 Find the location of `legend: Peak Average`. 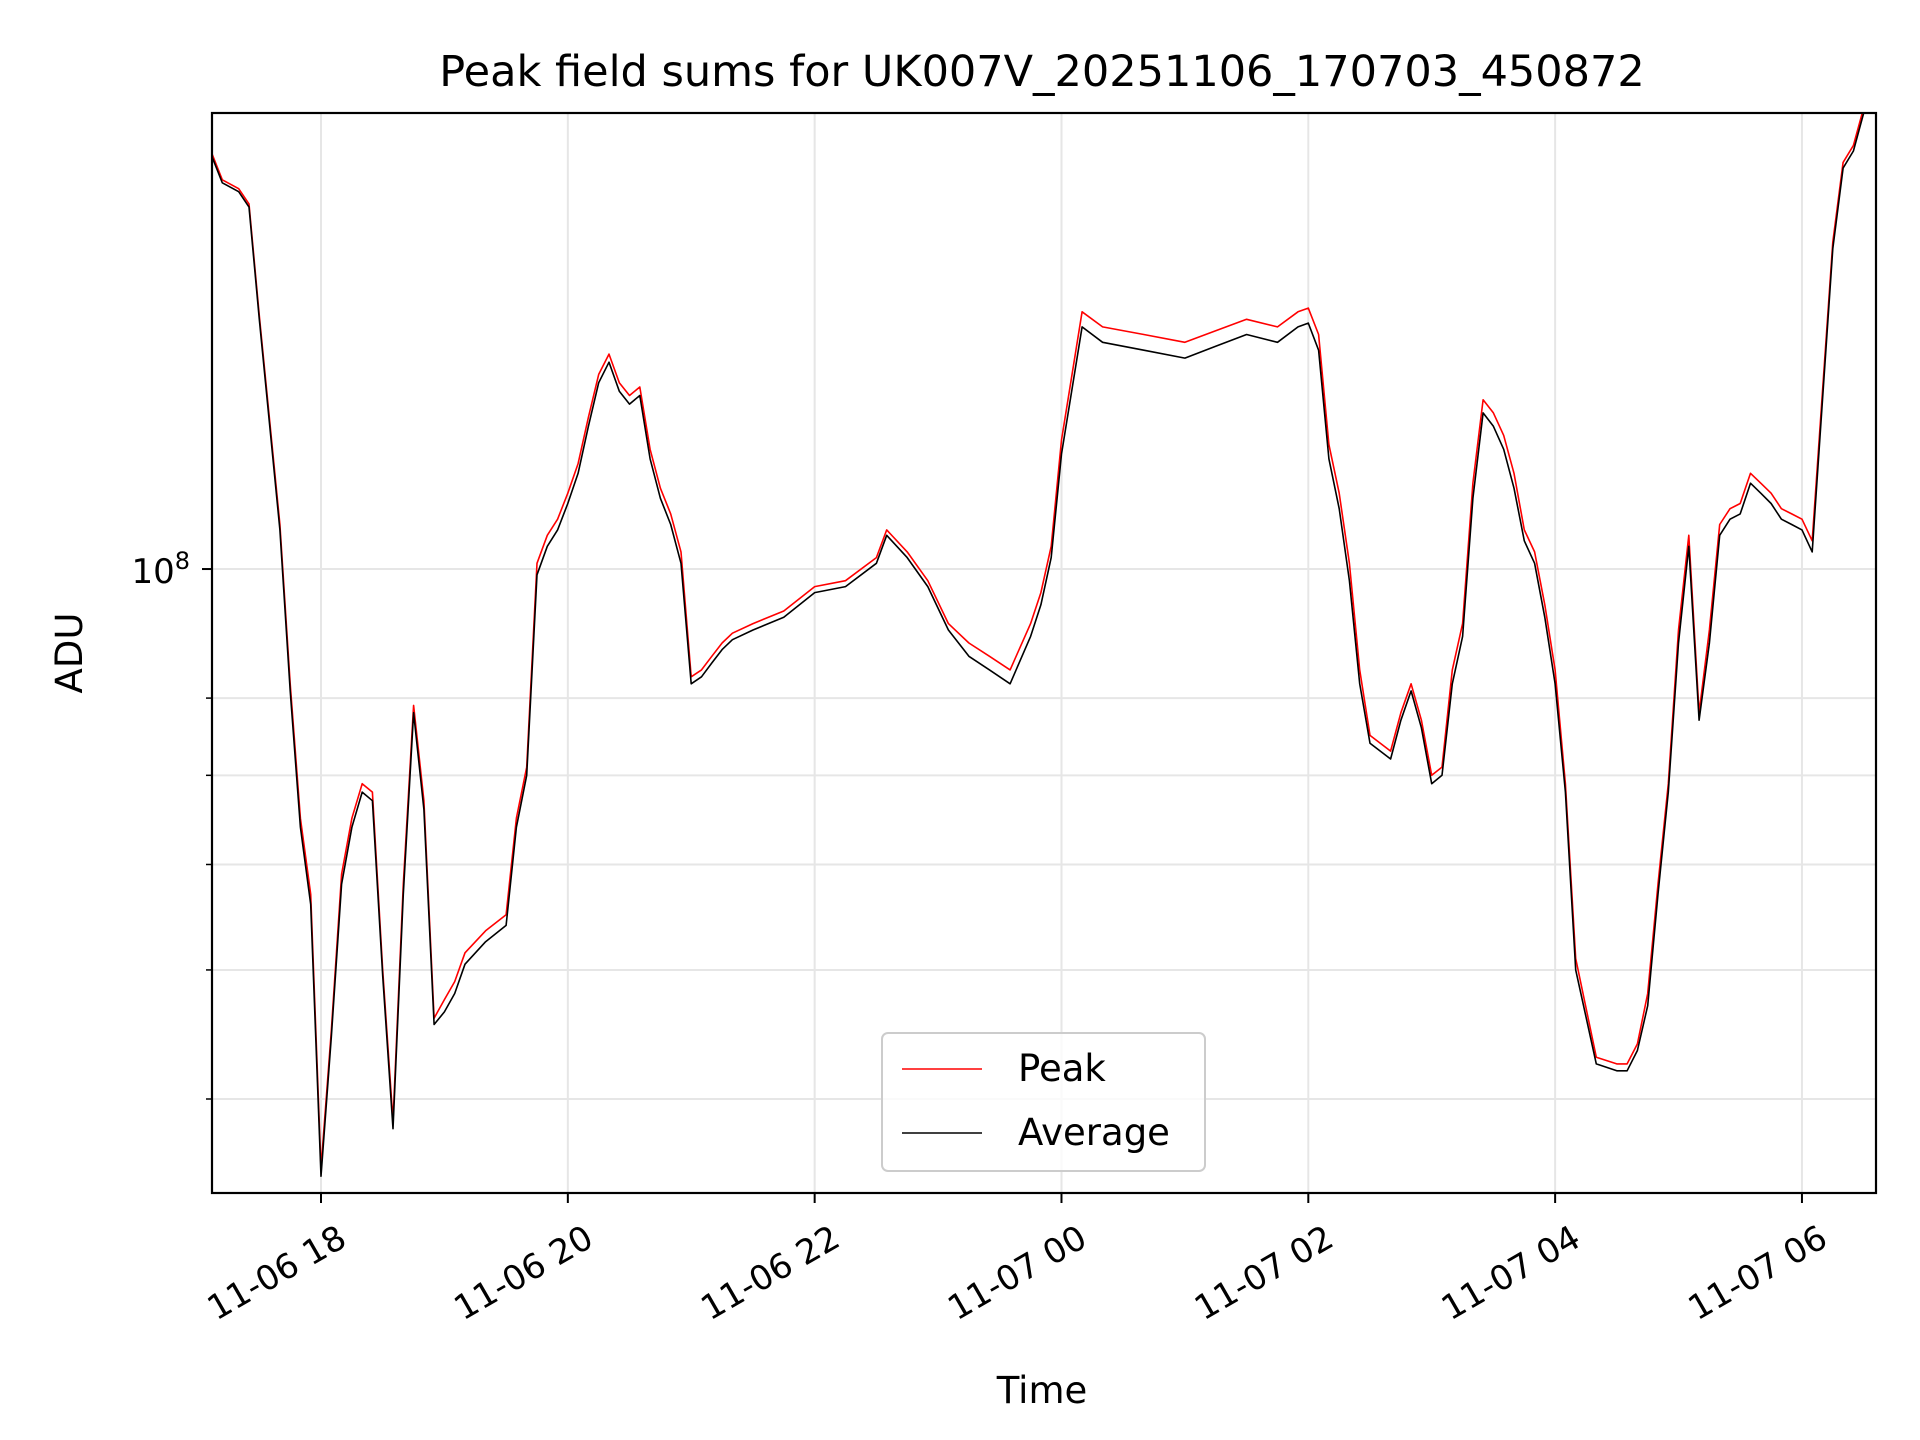

legend: Peak Average is located at coordinates (1043, 1102).